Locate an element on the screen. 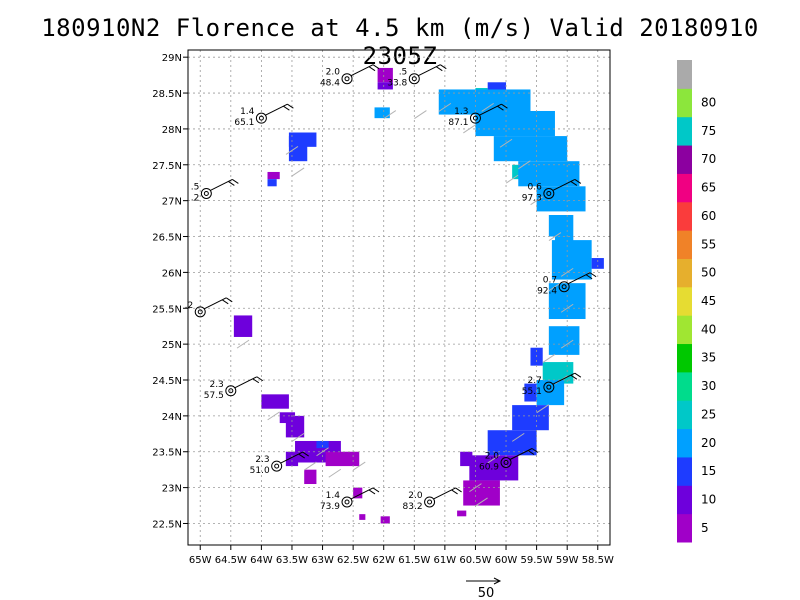  colorbar-level-label: 80 is located at coordinates (708, 103).